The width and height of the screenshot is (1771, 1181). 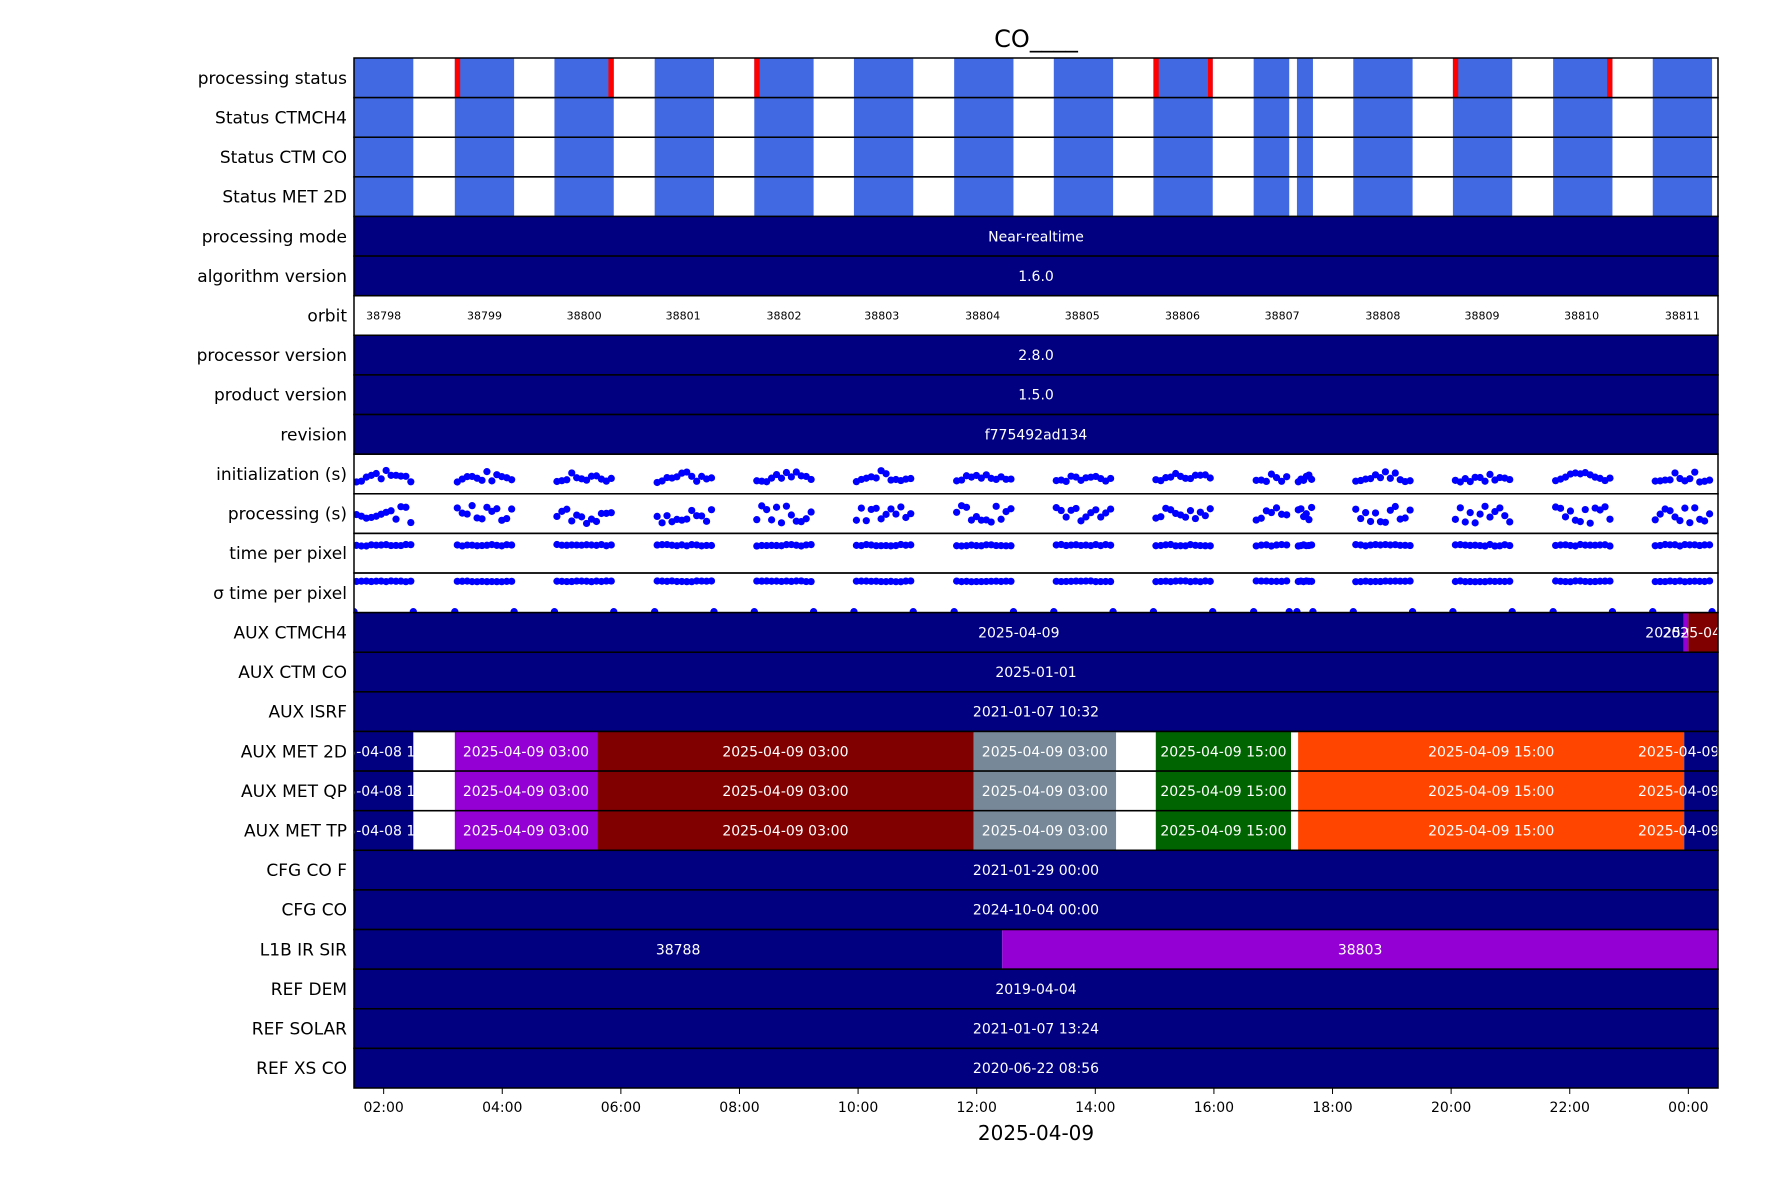 What do you see at coordinates (1036, 435) in the screenshot?
I see `bar-label: f775492ad134` at bounding box center [1036, 435].